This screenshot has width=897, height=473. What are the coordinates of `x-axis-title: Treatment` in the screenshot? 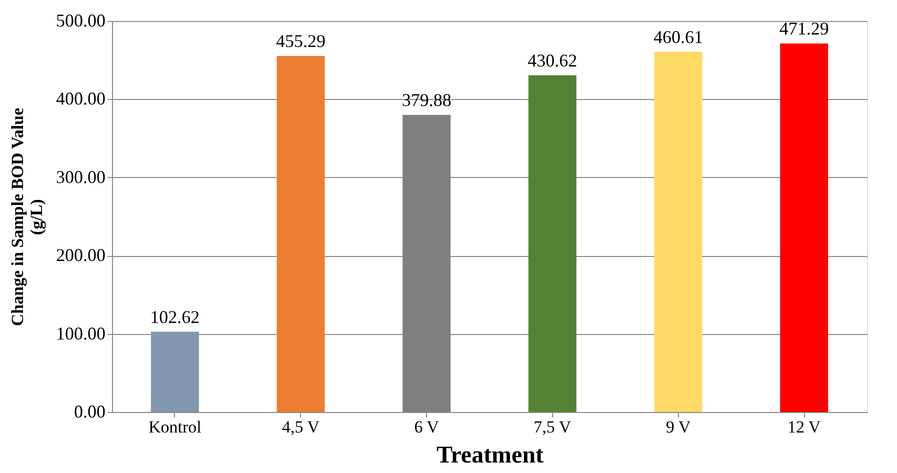 It's located at (490, 455).